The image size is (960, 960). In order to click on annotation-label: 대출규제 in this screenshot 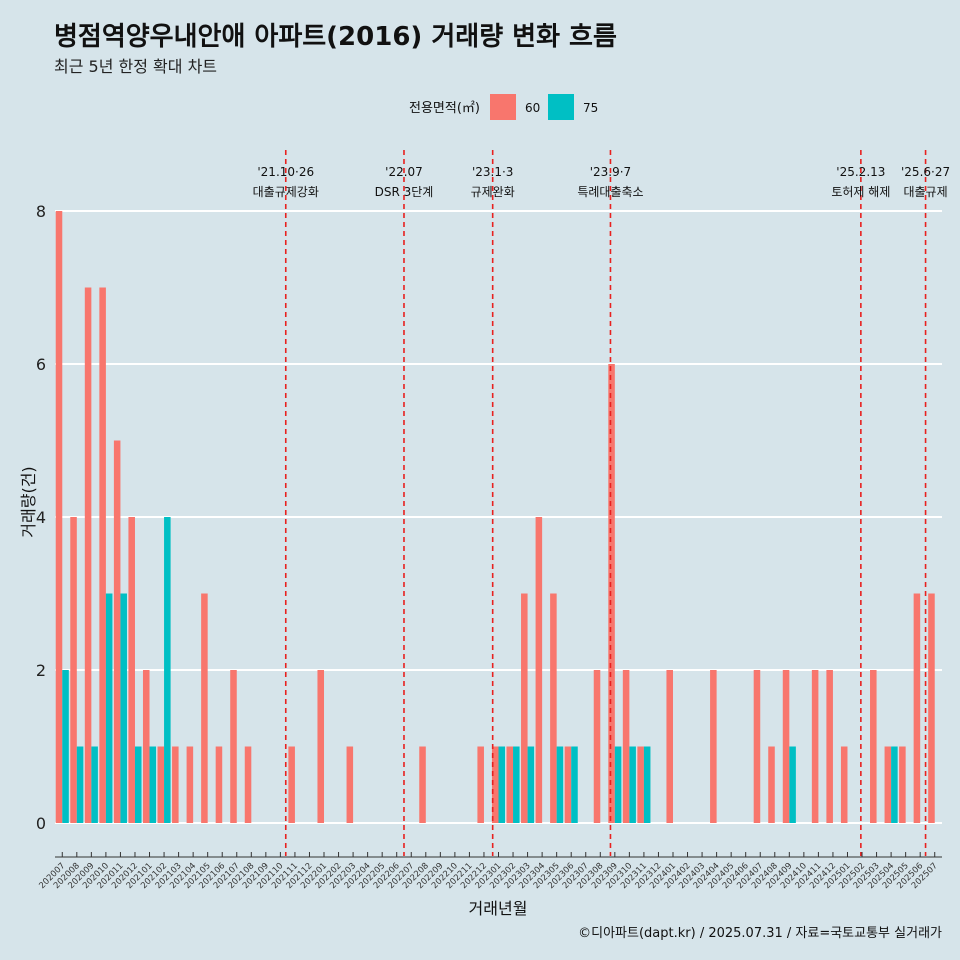, I will do `click(925, 192)`.